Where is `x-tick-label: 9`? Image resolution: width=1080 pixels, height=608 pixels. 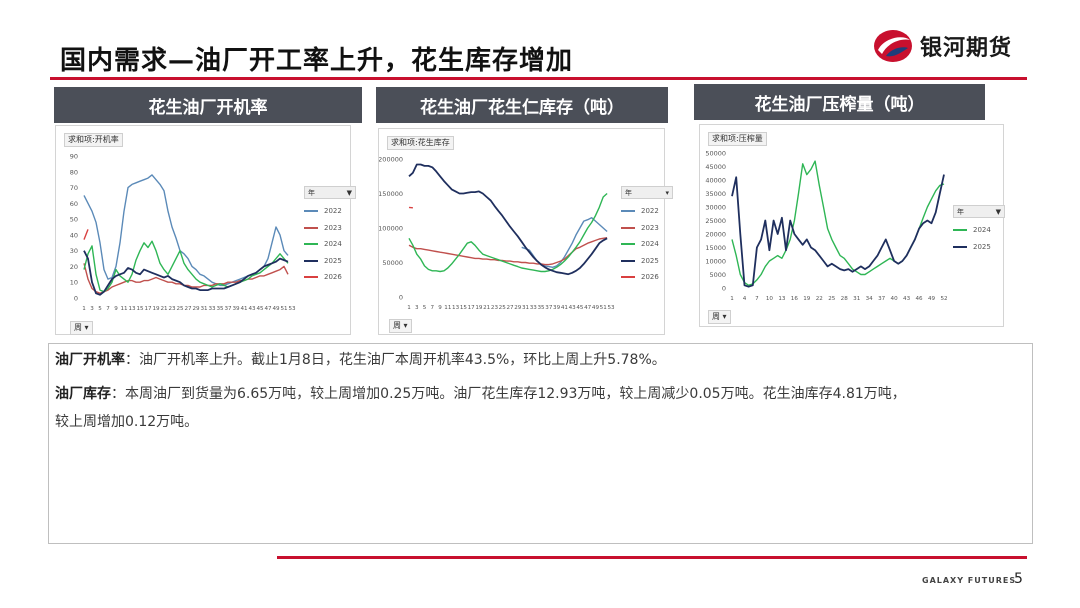
x-tick-label: 9 is located at coordinates (116, 309).